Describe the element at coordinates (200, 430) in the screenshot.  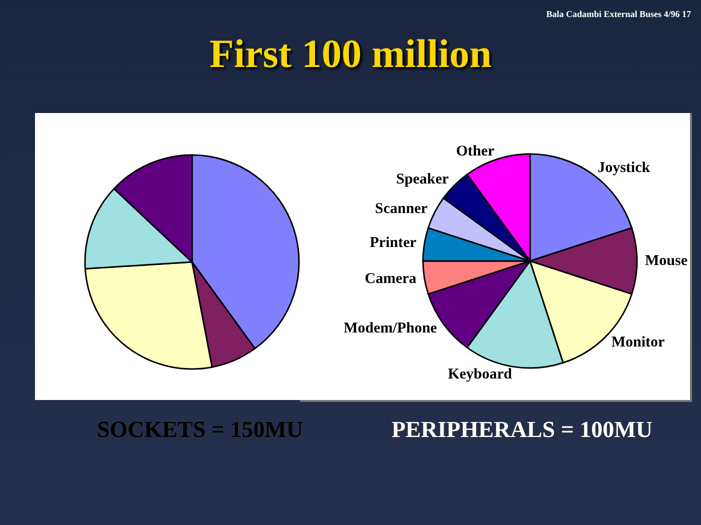
I see `text: SOCKETS = 150MU` at that location.